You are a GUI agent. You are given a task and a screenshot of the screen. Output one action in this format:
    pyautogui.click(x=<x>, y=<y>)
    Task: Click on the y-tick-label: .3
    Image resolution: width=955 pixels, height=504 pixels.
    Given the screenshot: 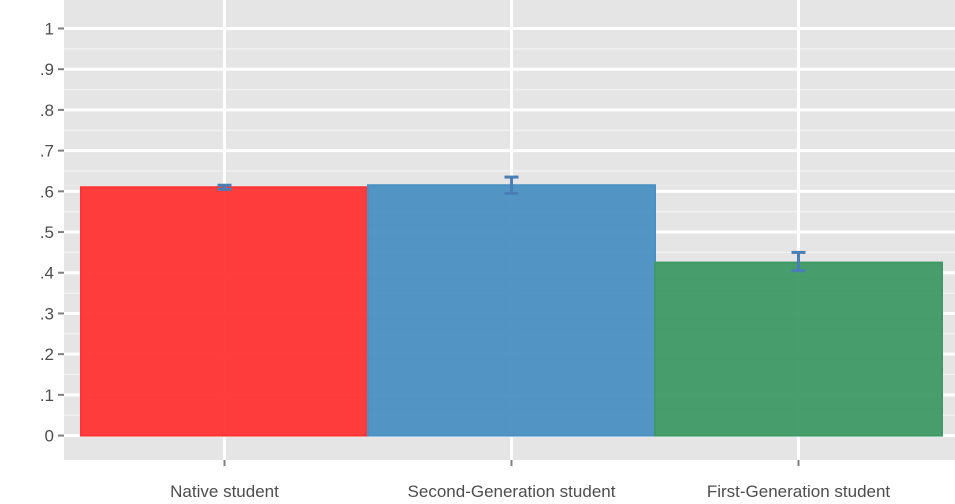 What is the action you would take?
    pyautogui.click(x=47, y=313)
    